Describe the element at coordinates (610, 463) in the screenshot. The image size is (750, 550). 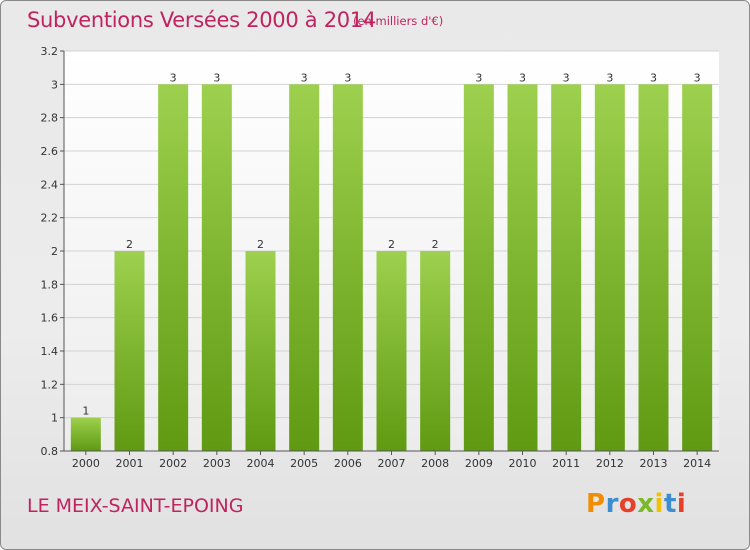
I see `x-tick-label: 2012` at that location.